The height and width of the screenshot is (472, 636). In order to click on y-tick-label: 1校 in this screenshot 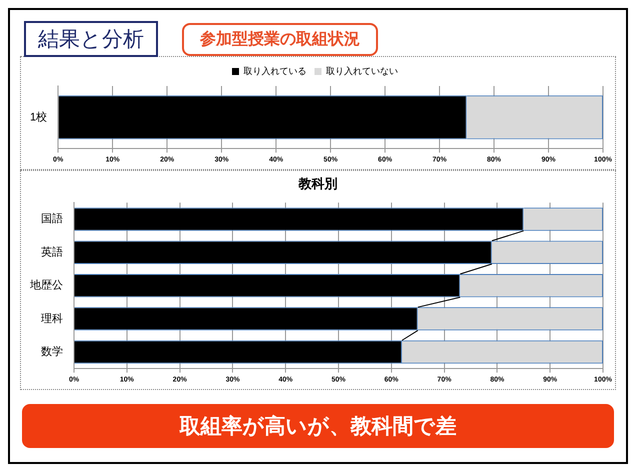, I will do `click(39, 117)`.